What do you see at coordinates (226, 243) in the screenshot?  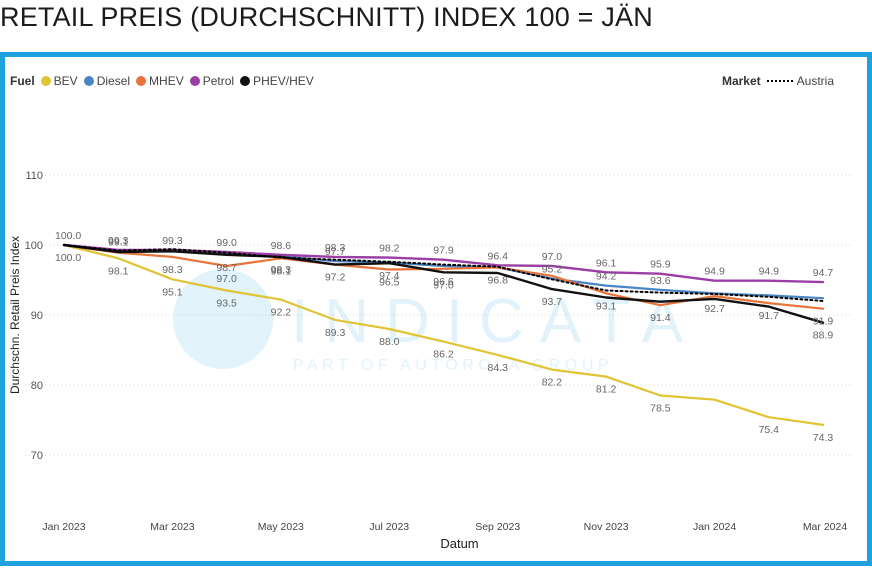 I see `data-label: 99.0` at bounding box center [226, 243].